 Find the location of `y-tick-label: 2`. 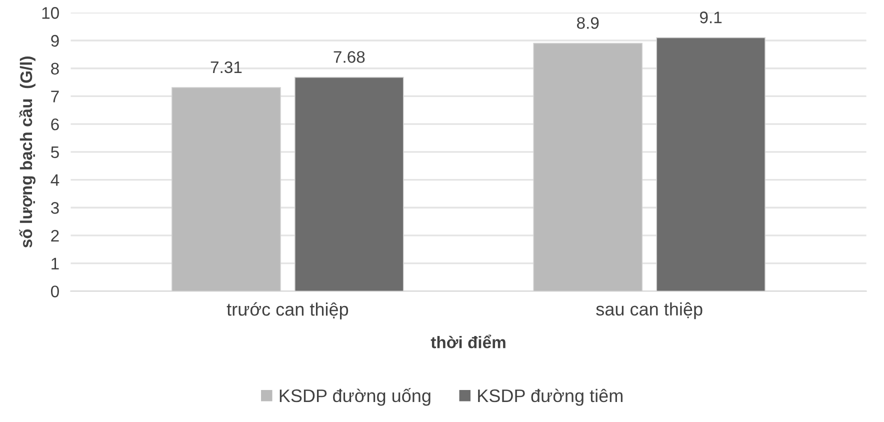

y-tick-label: 2 is located at coordinates (55, 236).